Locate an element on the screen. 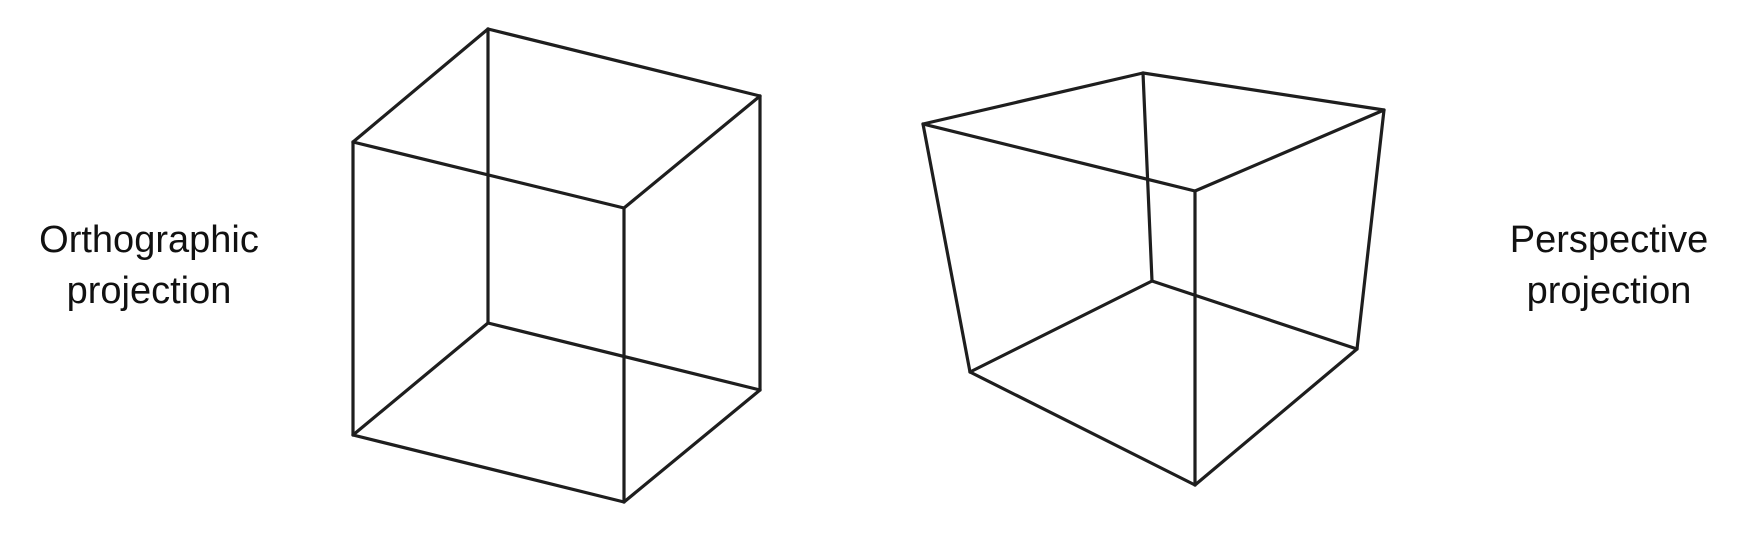 This screenshot has height=540, width=1746. ortho-edge-connect-top-left is located at coordinates (420, 85).